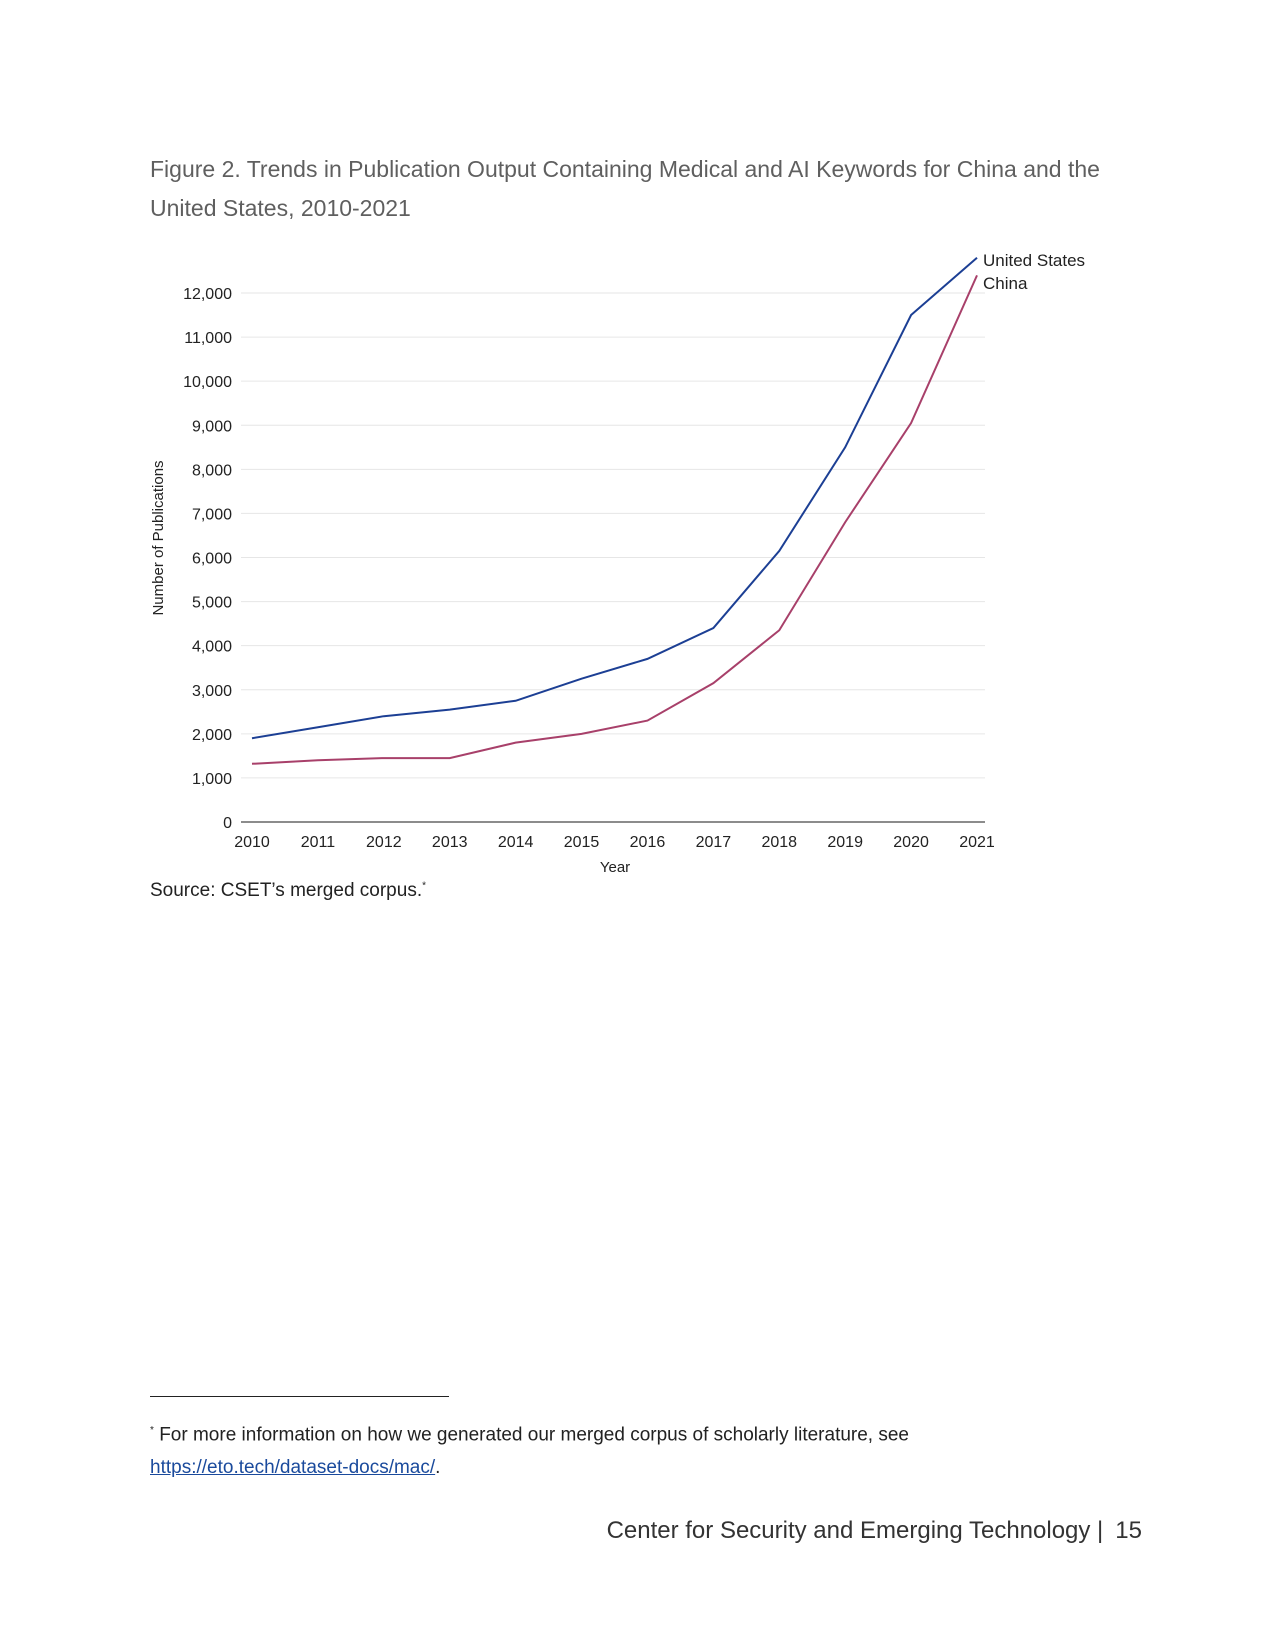 The height and width of the screenshot is (1650, 1275). Describe the element at coordinates (1005, 283) in the screenshot. I see `series-label: China` at that location.